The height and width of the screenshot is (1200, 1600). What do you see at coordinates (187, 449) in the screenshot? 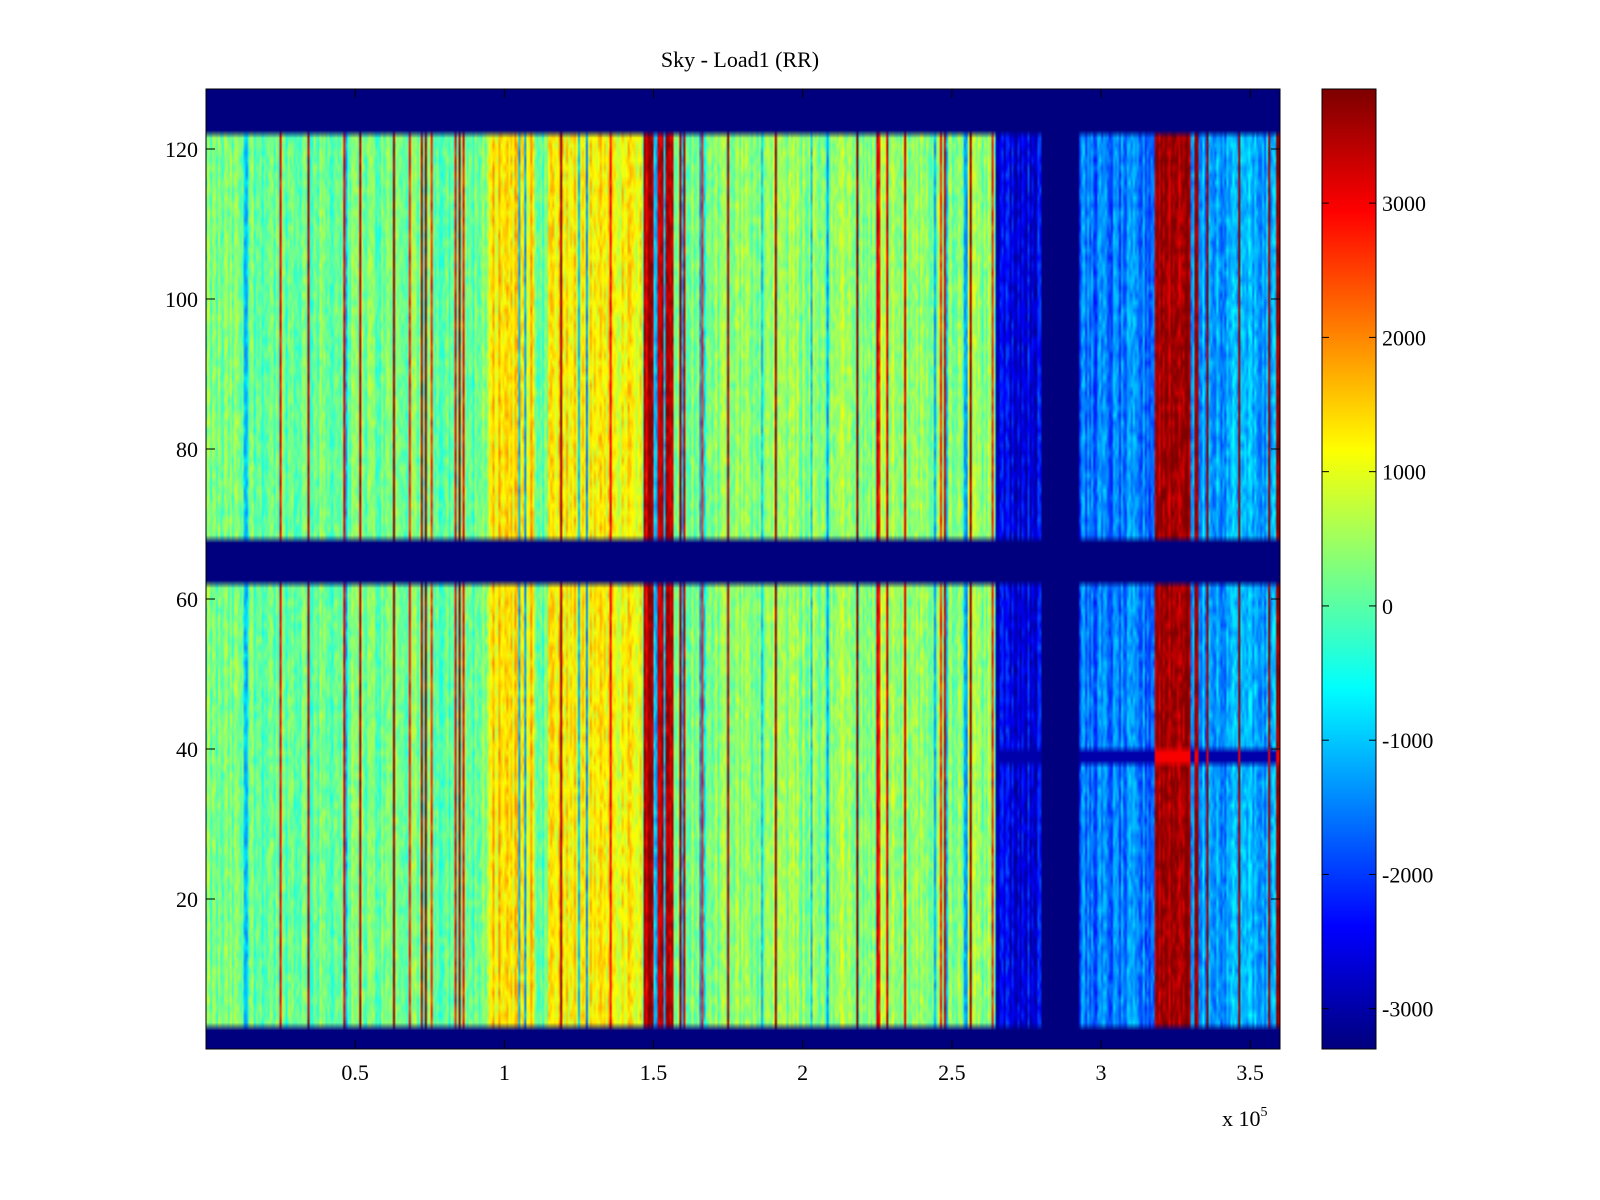
I see `y-tick-label: 80` at bounding box center [187, 449].